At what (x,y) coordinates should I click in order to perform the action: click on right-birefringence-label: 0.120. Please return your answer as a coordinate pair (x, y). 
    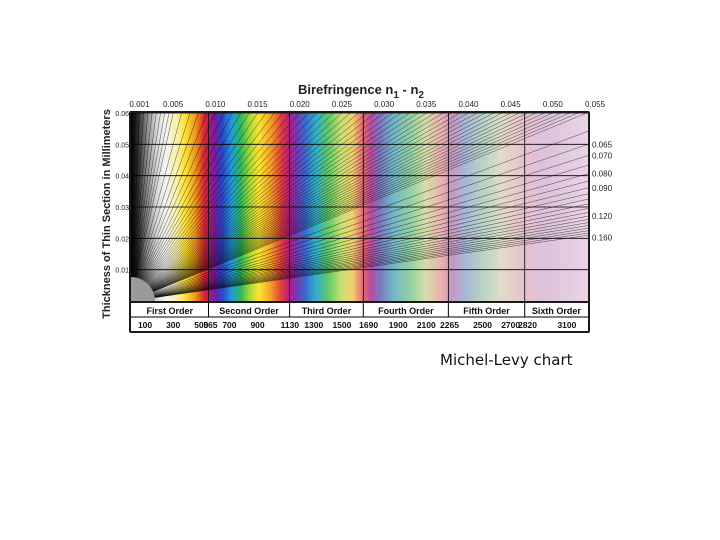
    Looking at the image, I should click on (602, 216).